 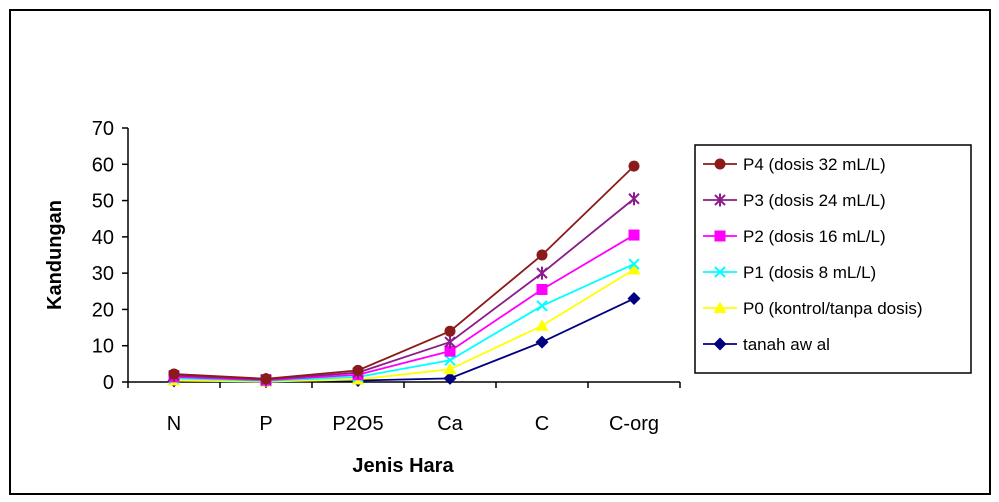 What do you see at coordinates (786, 344) in the screenshot?
I see `legend-label: tanah aw al` at bounding box center [786, 344].